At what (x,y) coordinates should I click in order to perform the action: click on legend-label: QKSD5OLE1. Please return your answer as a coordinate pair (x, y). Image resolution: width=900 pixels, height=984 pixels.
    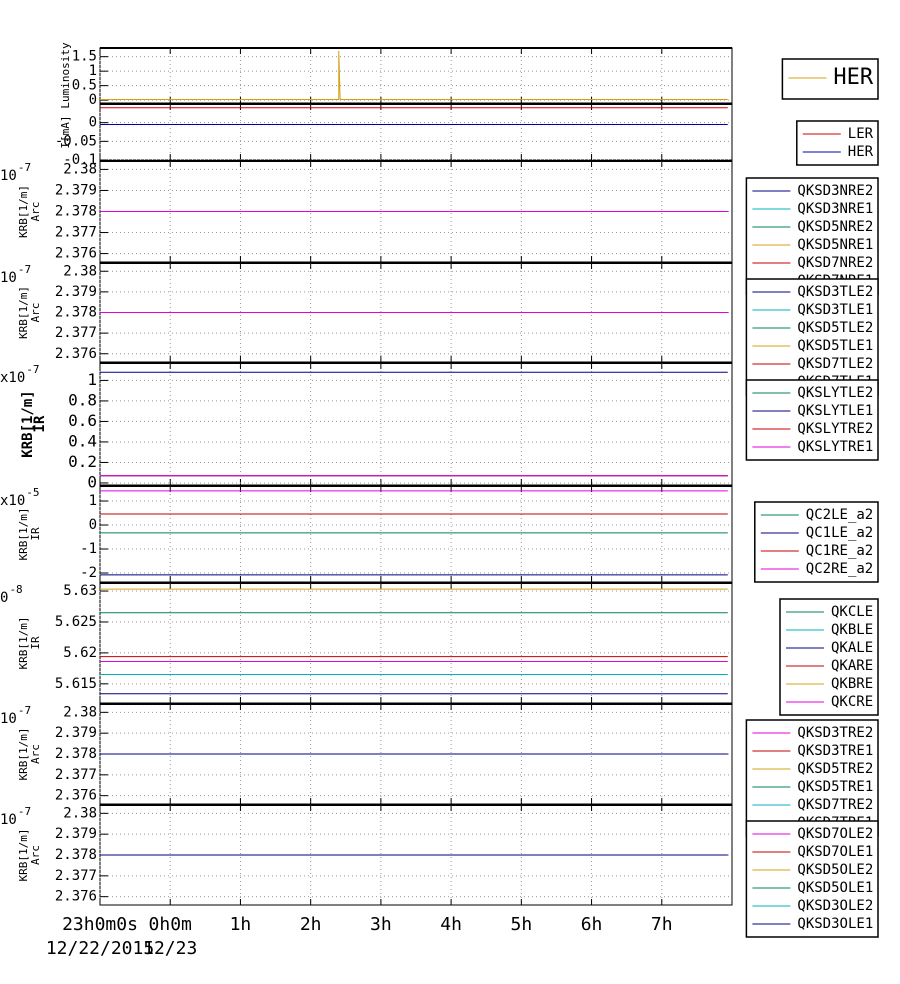
    Looking at the image, I should click on (835, 888).